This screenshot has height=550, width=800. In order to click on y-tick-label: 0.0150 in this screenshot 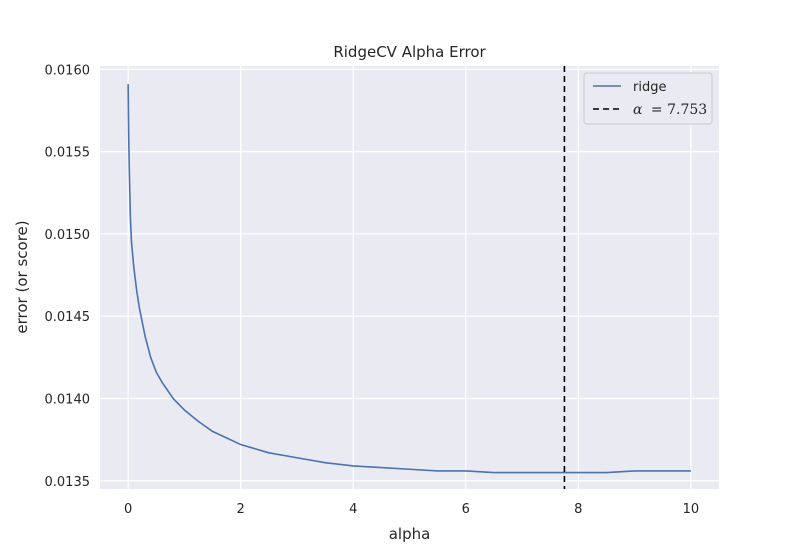, I will do `click(68, 235)`.